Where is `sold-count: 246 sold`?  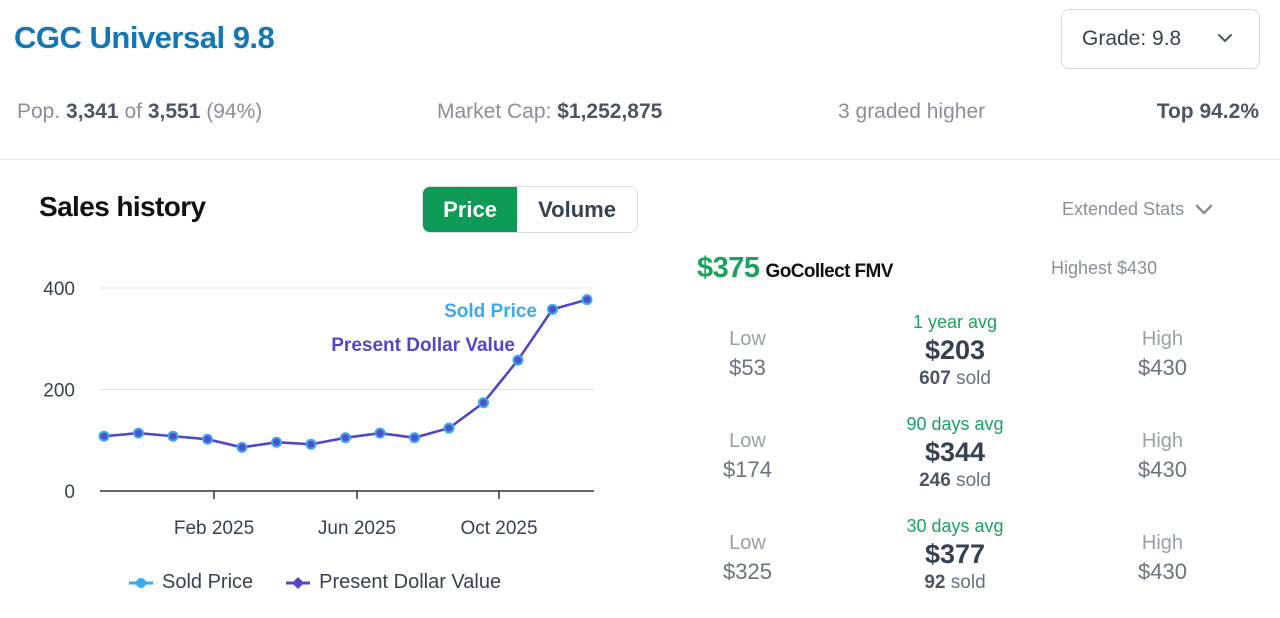
sold-count: 246 sold is located at coordinates (955, 481).